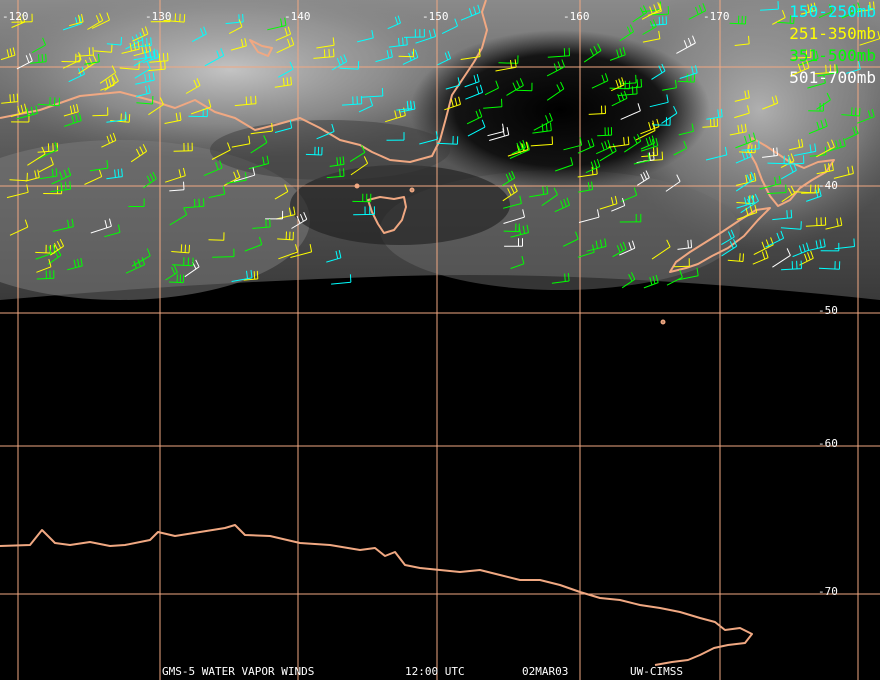  I want to click on longitude-label: -120, so click(15, 16).